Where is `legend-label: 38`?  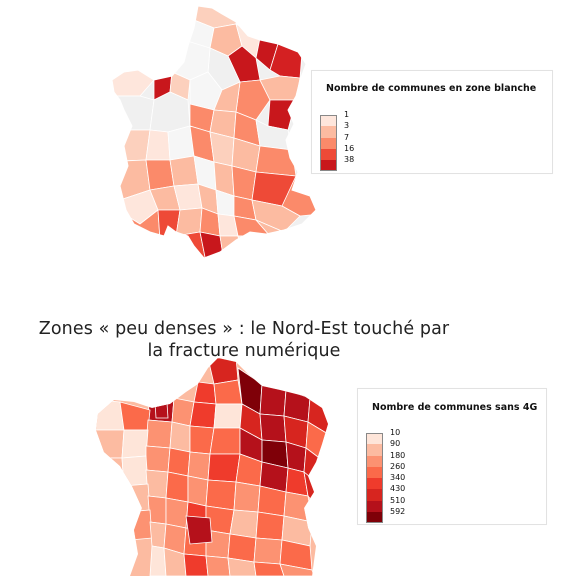 legend-label: 38 is located at coordinates (349, 160).